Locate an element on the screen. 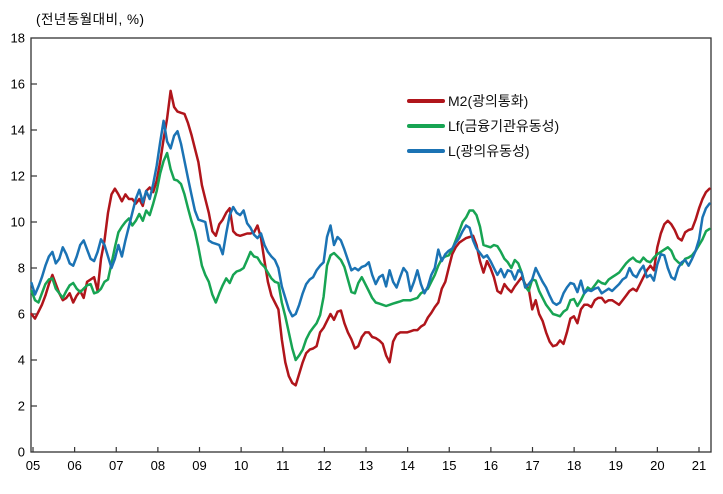  legend-label-l: L(광의유동성) is located at coordinates (489, 150).